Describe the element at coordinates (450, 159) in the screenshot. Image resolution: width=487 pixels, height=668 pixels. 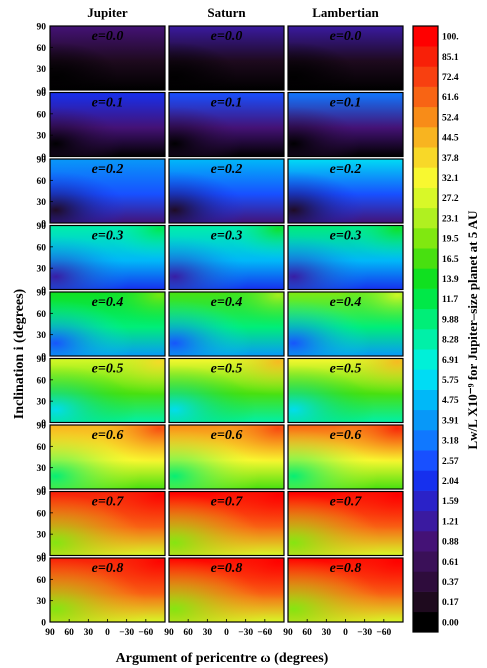
I see `colorbar-tick-label: 37.8` at that location.